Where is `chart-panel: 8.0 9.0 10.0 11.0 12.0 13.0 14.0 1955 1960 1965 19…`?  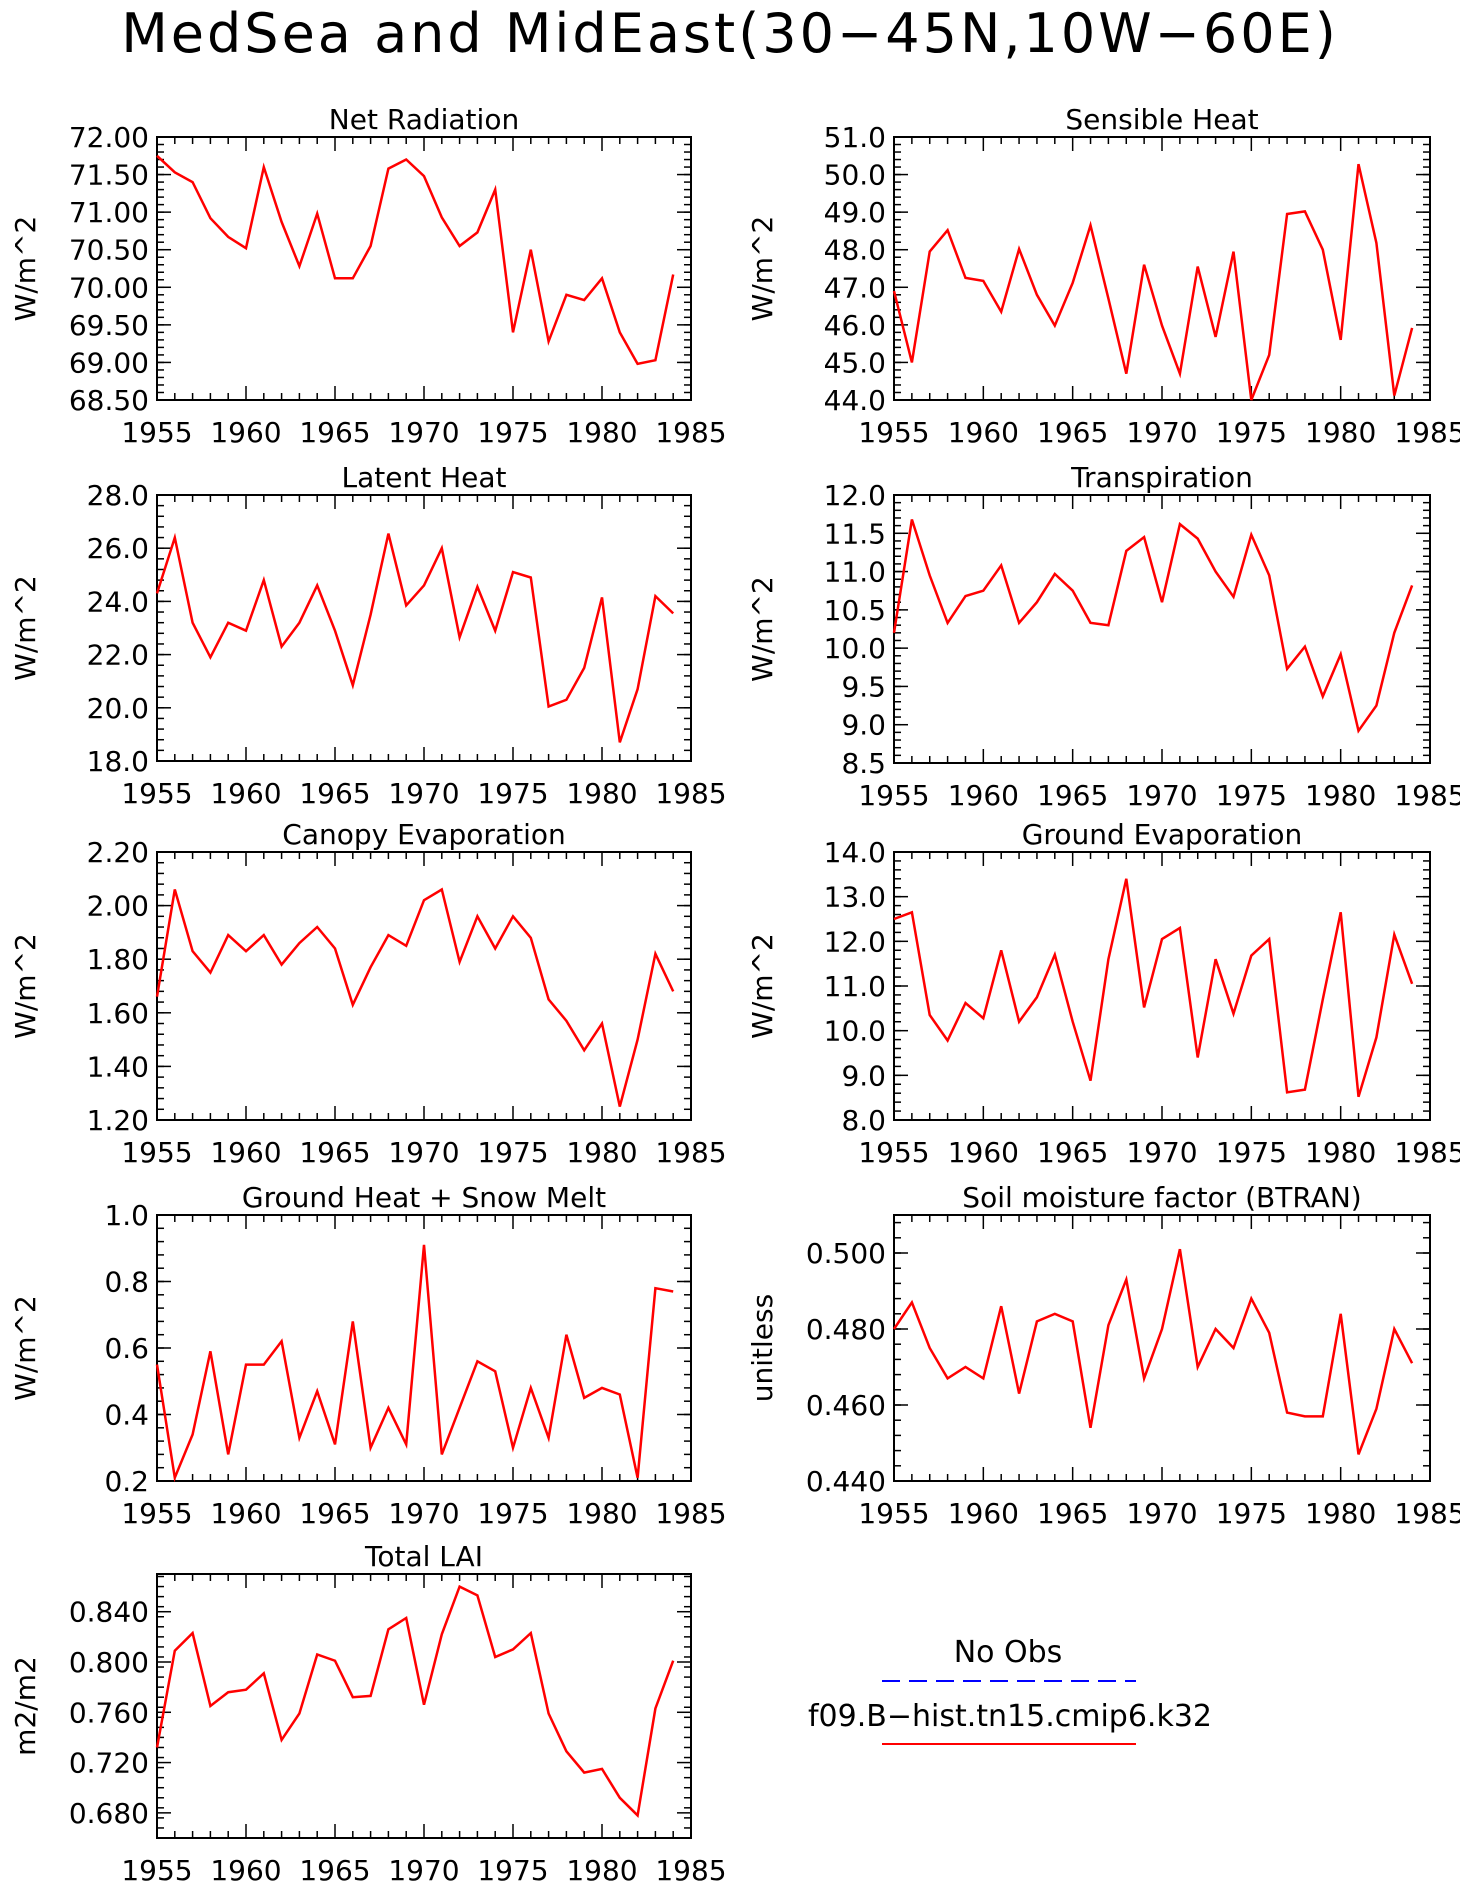
chart-panel: 8.0 9.0 10.0 11.0 12.0 13.0 14.0 1955 1960 1965 19… is located at coordinates (1103, 993).